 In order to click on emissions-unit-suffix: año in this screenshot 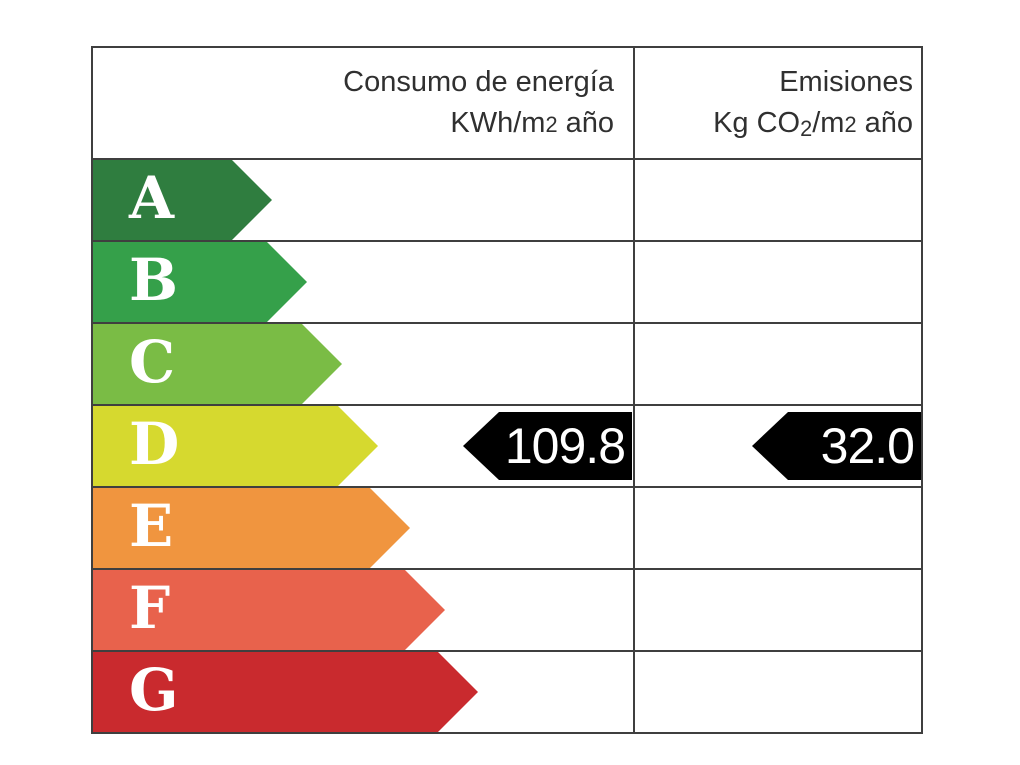, I will do `click(884, 122)`.